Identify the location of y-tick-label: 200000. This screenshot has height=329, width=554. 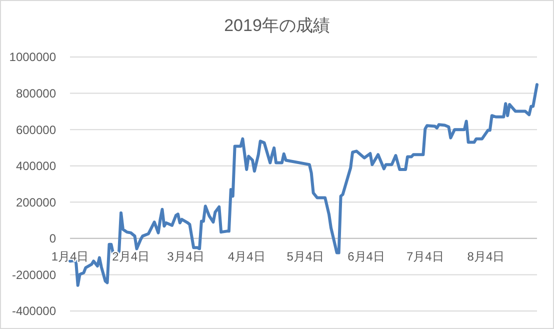
(36, 202).